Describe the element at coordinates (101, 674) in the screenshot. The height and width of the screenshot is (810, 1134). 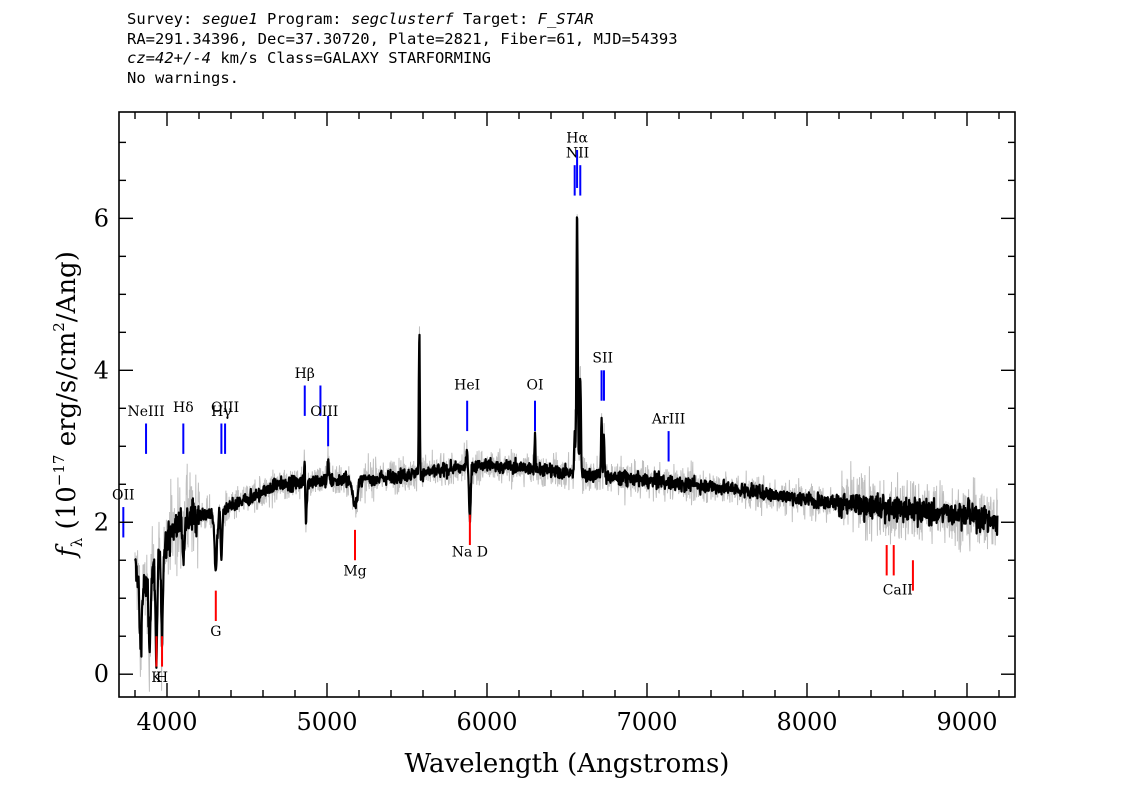
I see `y-tick-label: 0` at that location.